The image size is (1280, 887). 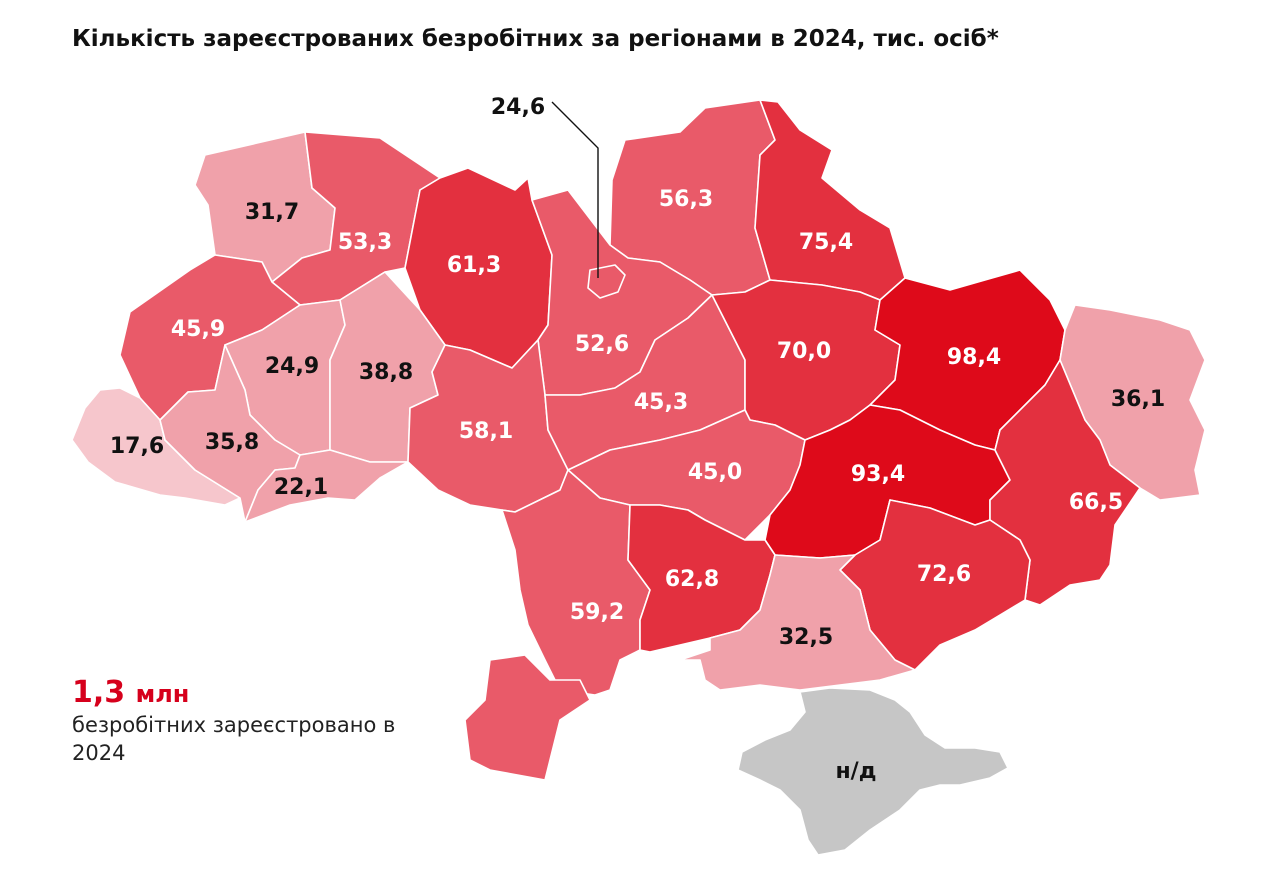 What do you see at coordinates (944, 574) in the screenshot?
I see `label-zaporizhzhia: 72,6` at bounding box center [944, 574].